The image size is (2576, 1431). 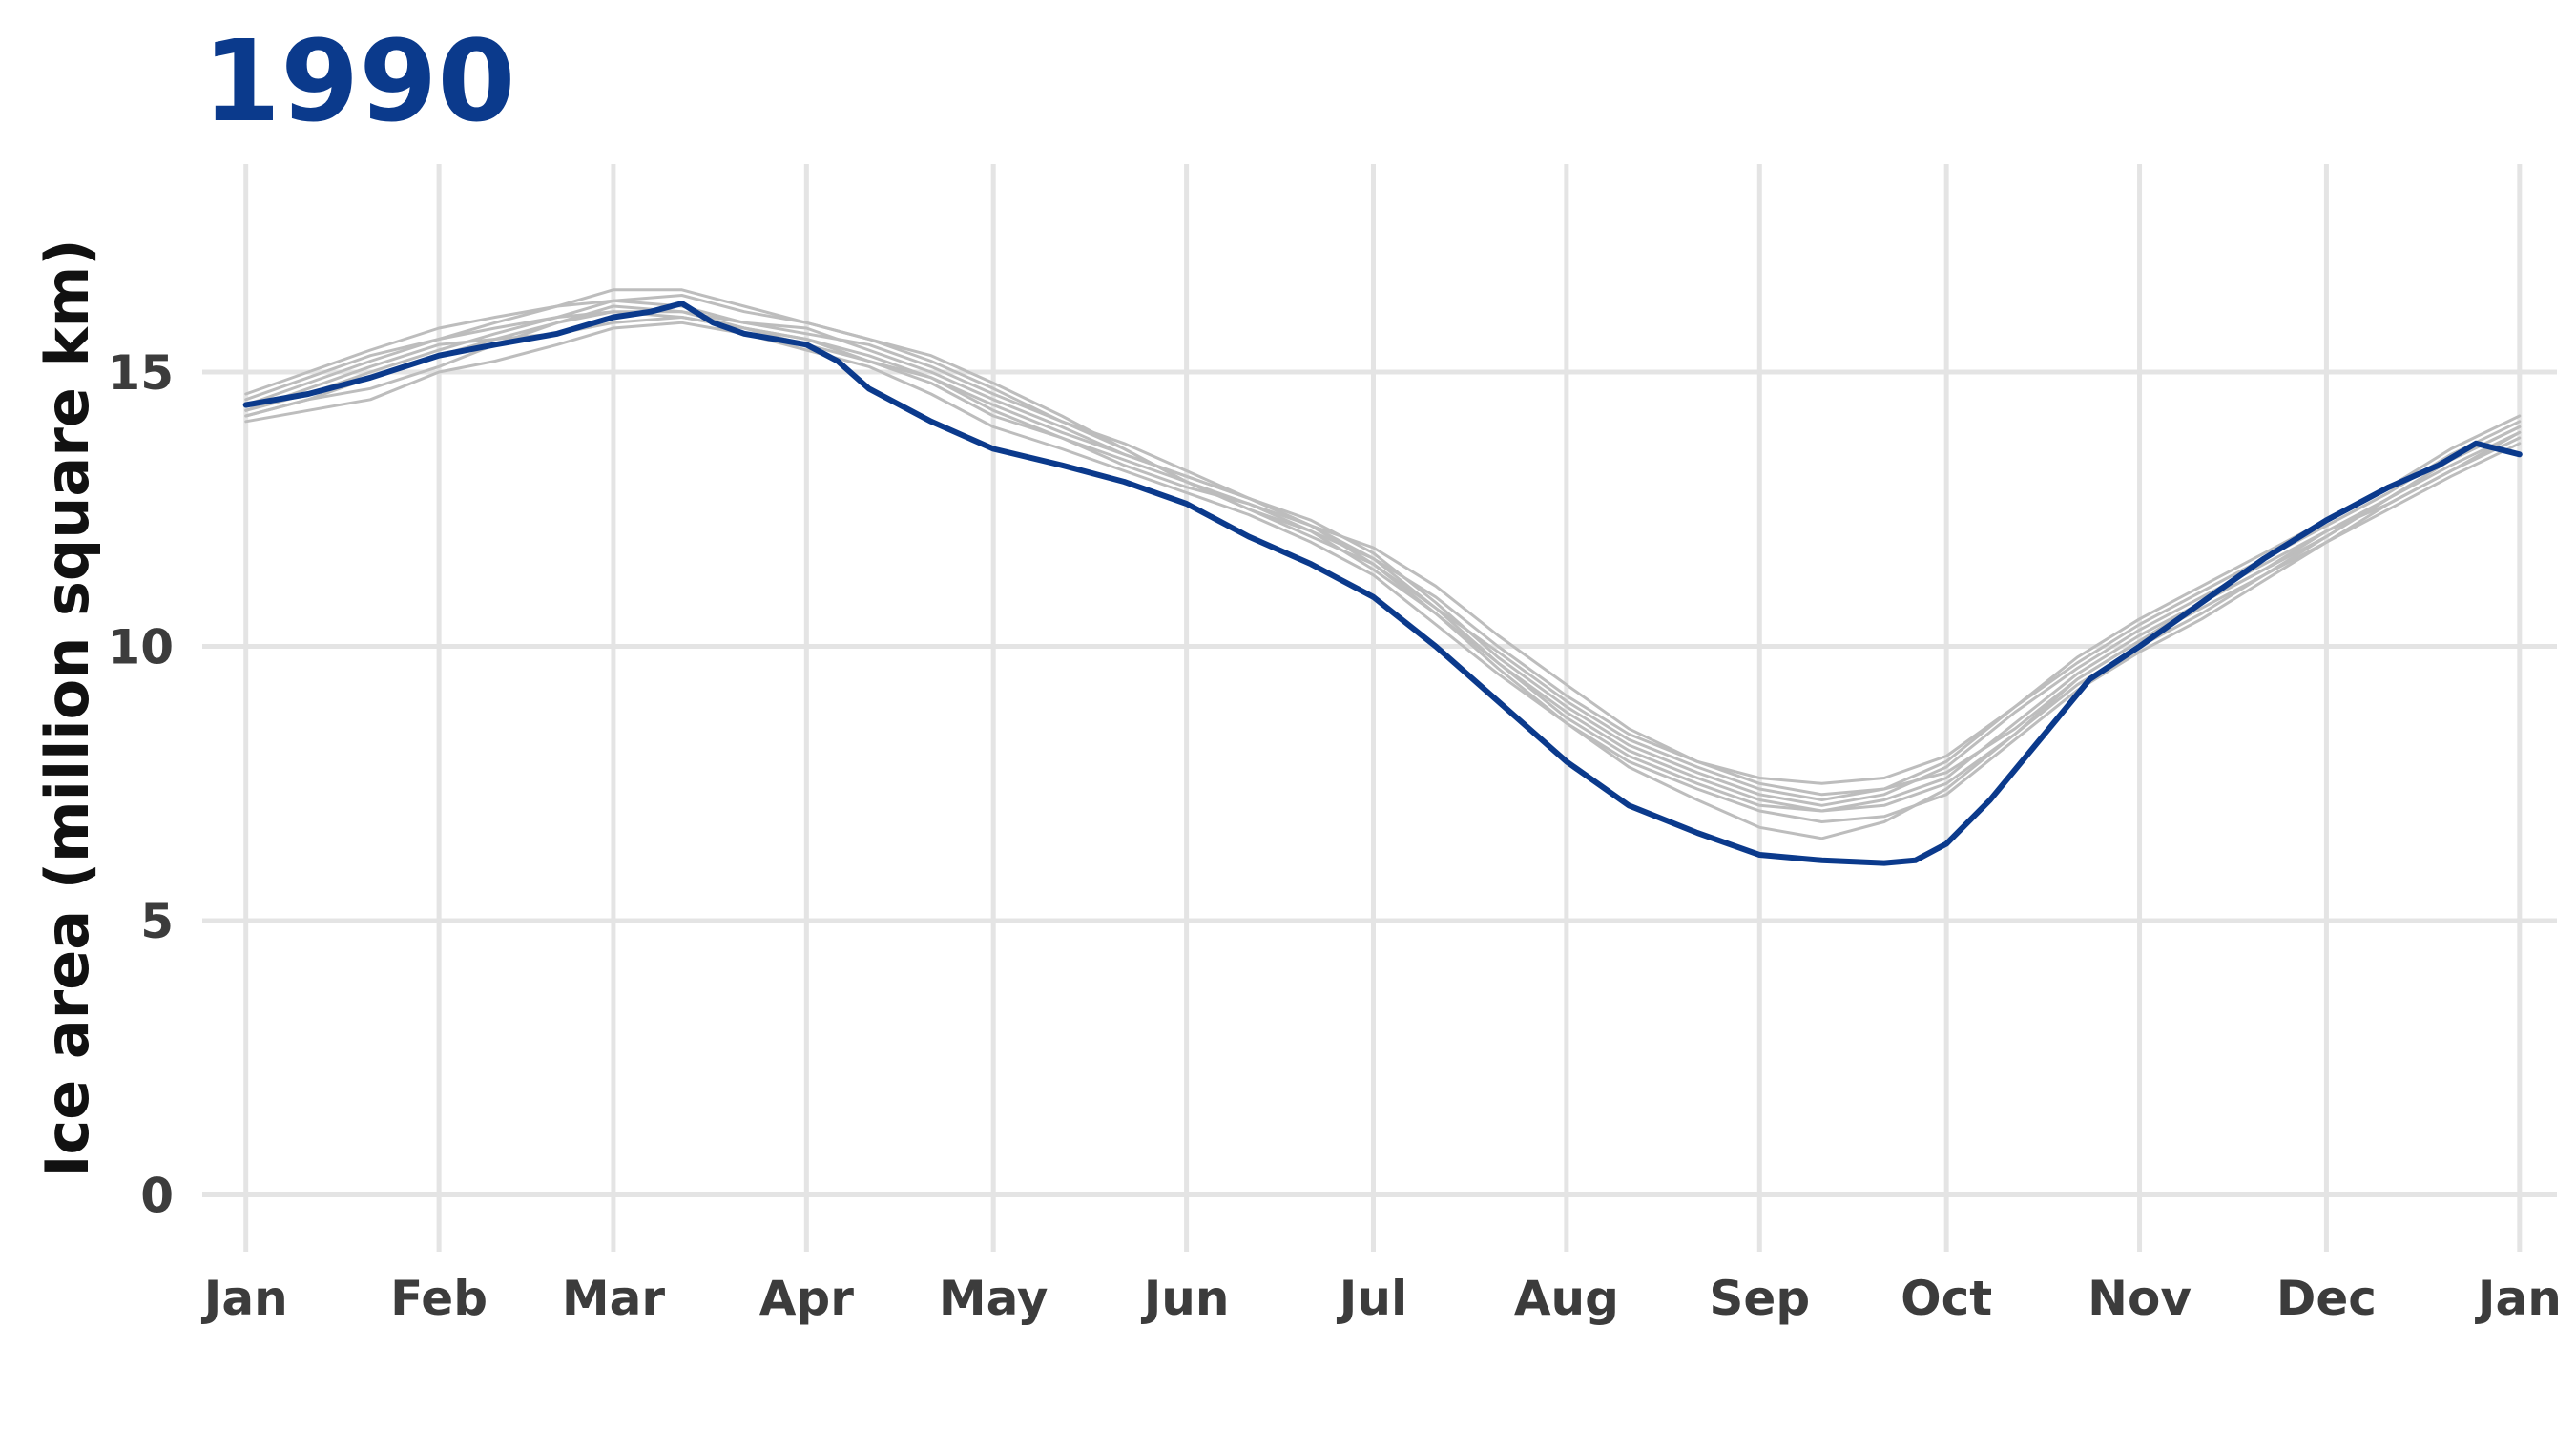 I want to click on x-tick-label: May, so click(x=994, y=1298).